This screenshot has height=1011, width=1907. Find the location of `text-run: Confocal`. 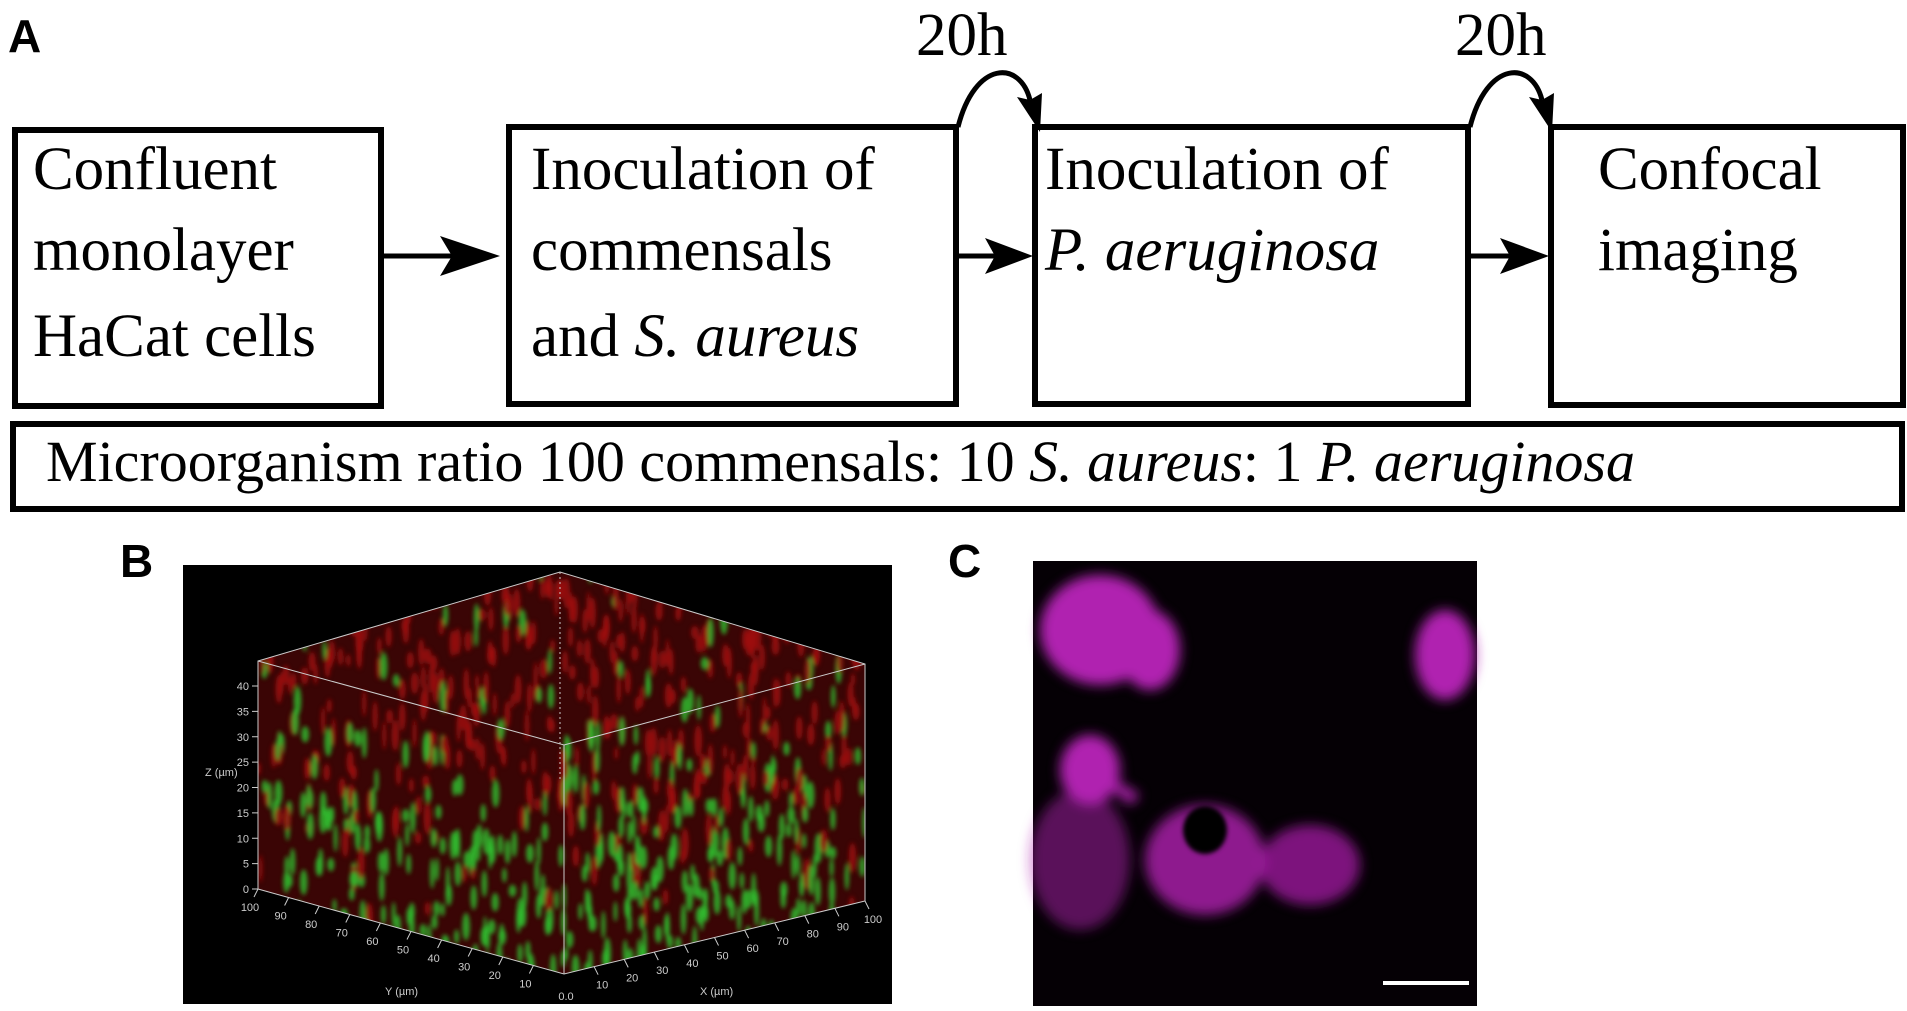

text-run: Confocal is located at coordinates (1710, 169).